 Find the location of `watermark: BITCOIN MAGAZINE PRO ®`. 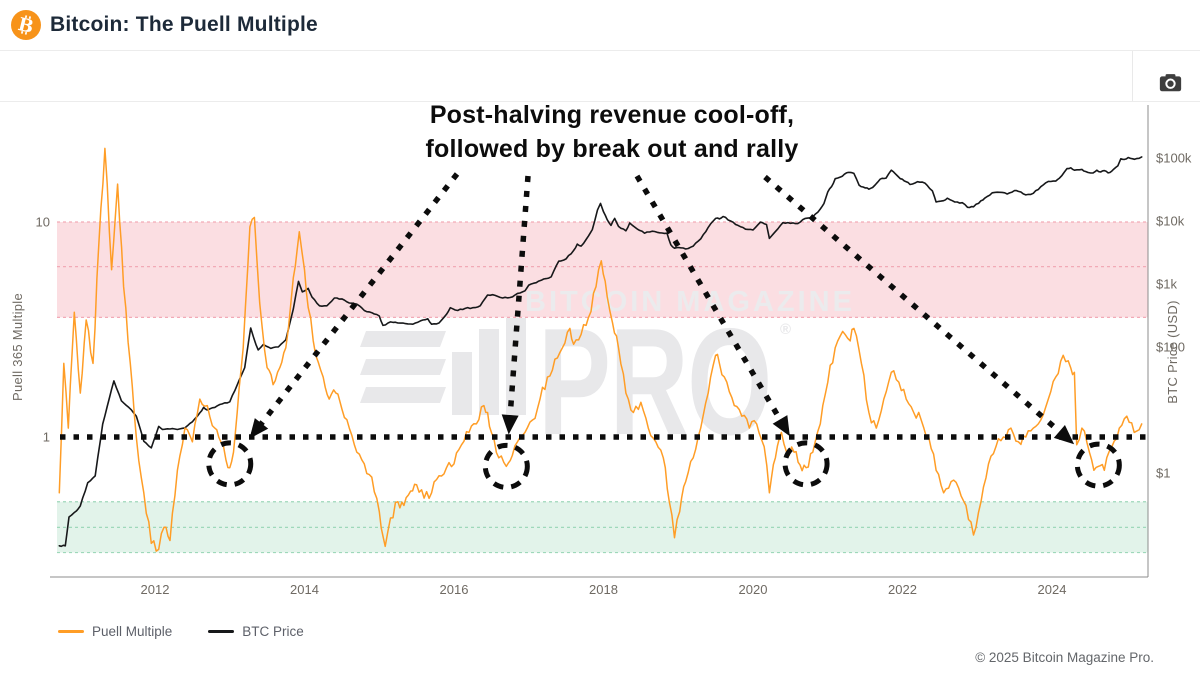

watermark: BITCOIN MAGAZINE PRO ® is located at coordinates (607, 376).